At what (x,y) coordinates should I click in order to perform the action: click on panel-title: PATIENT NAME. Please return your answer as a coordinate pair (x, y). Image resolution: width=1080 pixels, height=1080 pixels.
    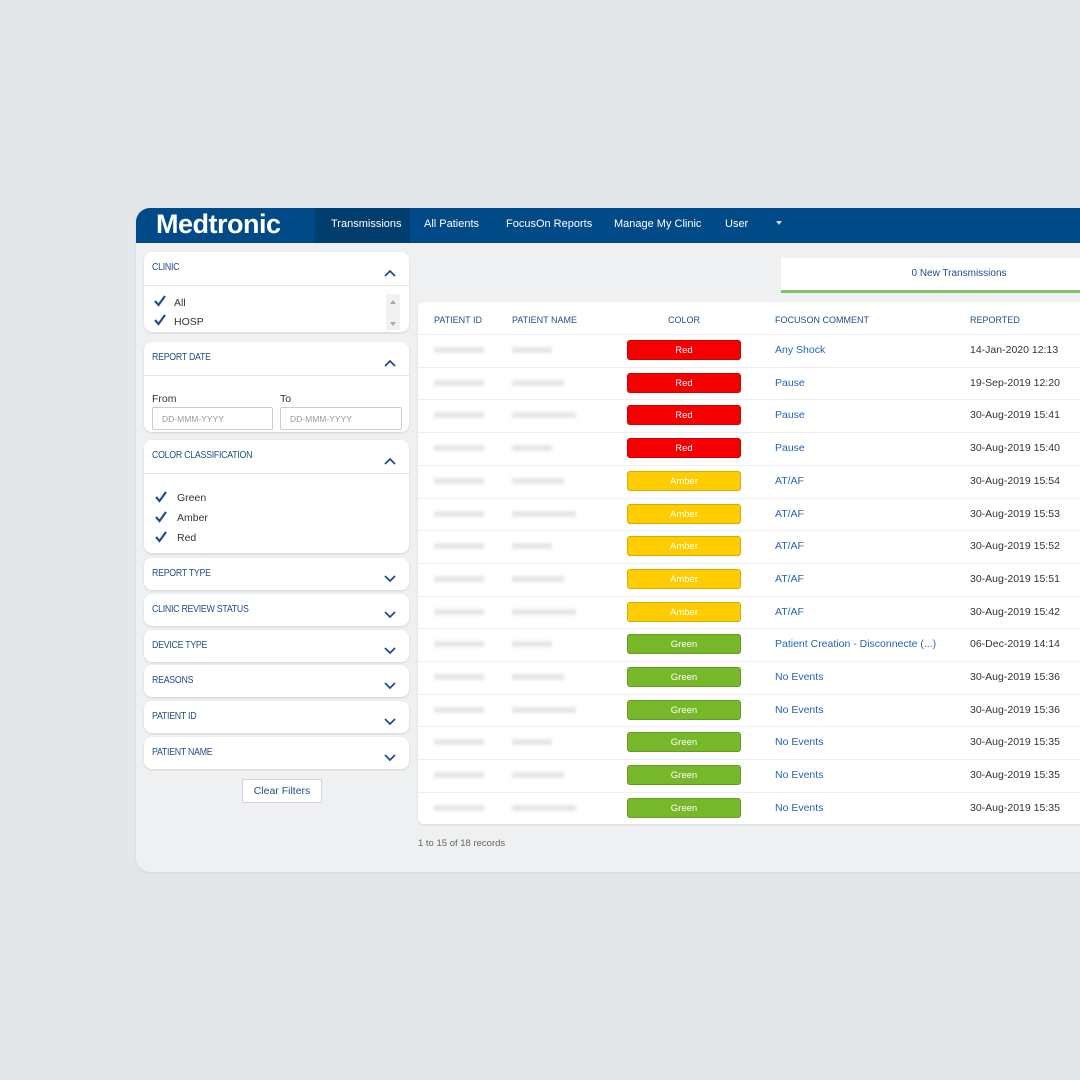
    Looking at the image, I should click on (182, 752).